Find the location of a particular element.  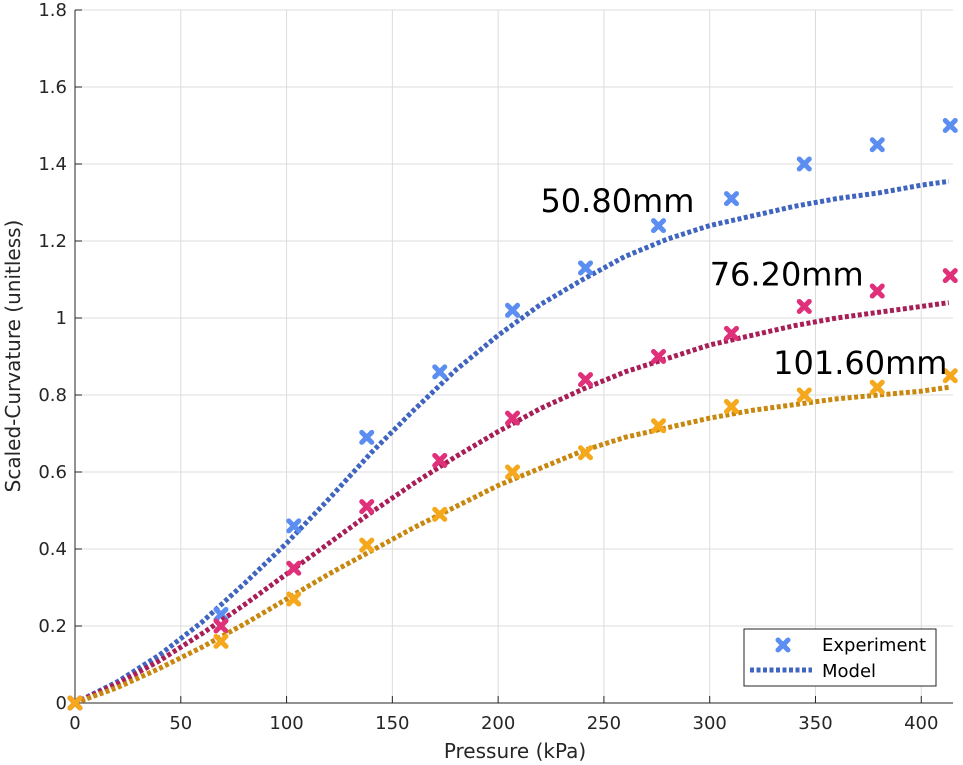

annotations: 50.80mm 76.20mm 101.60mm is located at coordinates (743, 282).